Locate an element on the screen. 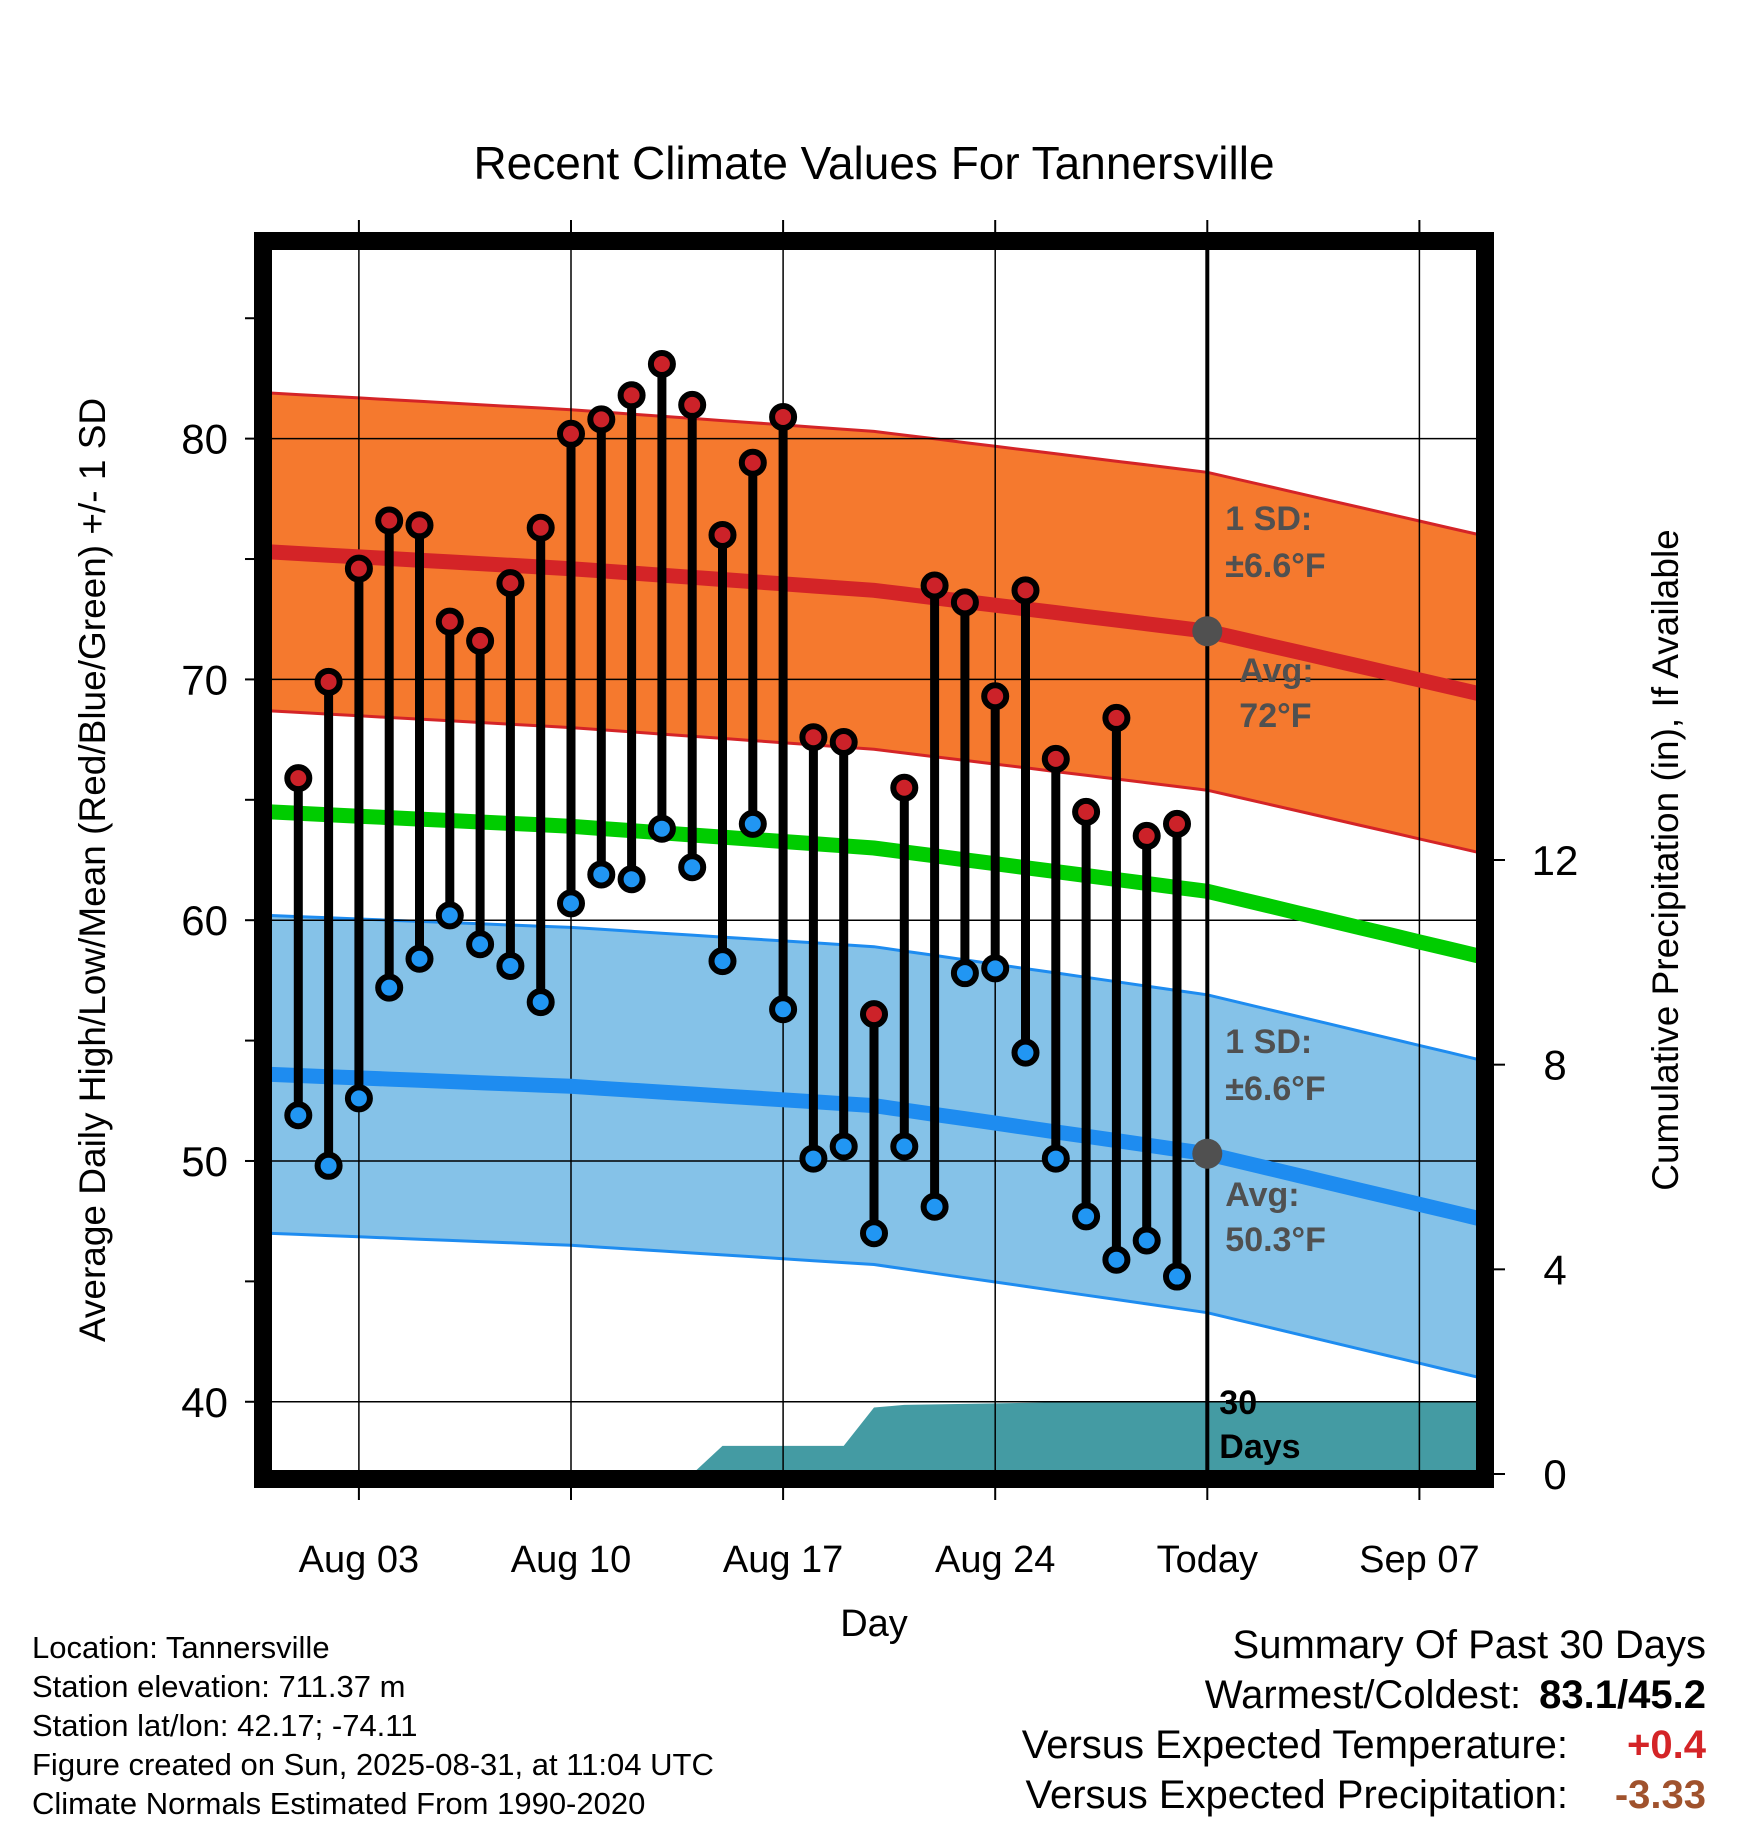 This screenshot has width=1748, height=1828. warmest-value: 83.1/45.2 is located at coordinates (1622, 1695).